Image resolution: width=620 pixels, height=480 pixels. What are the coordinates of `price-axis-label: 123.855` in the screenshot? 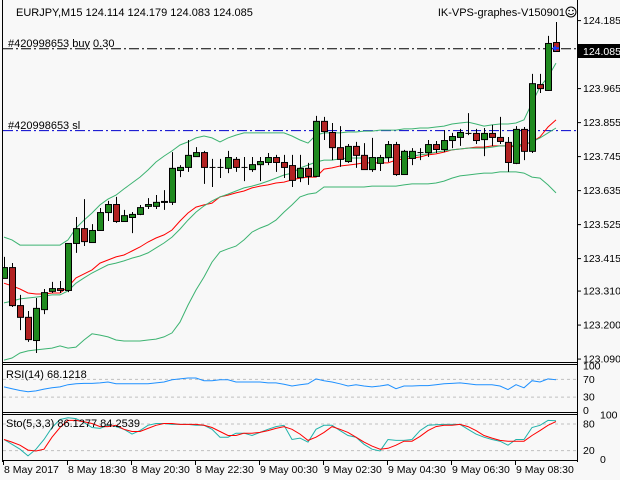 It's located at (601, 123).